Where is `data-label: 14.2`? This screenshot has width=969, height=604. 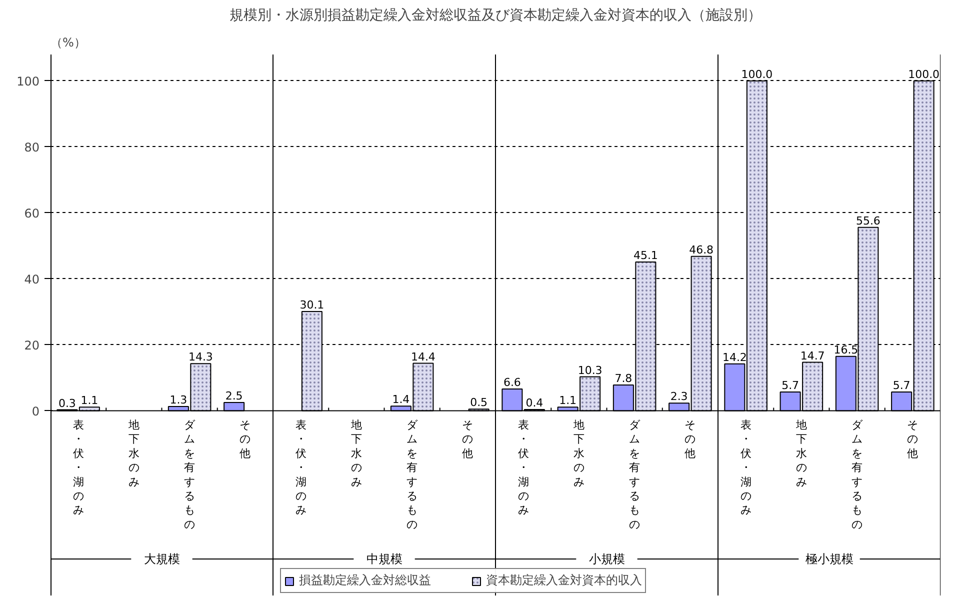
data-label: 14.2 is located at coordinates (734, 357).